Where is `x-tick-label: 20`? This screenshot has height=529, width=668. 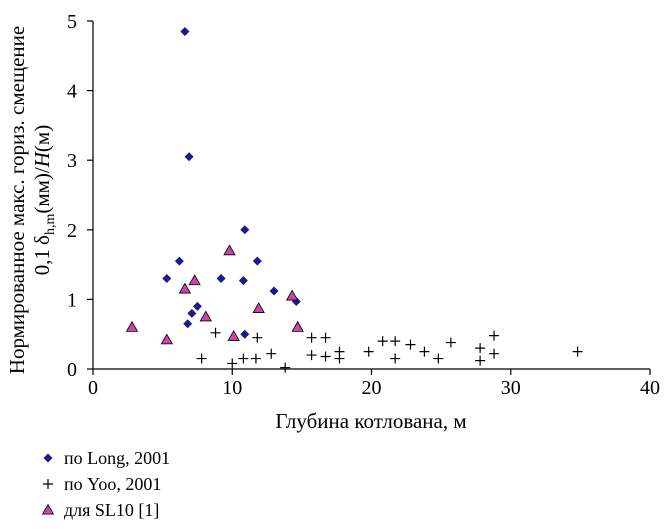 x-tick-label: 20 is located at coordinates (372, 388).